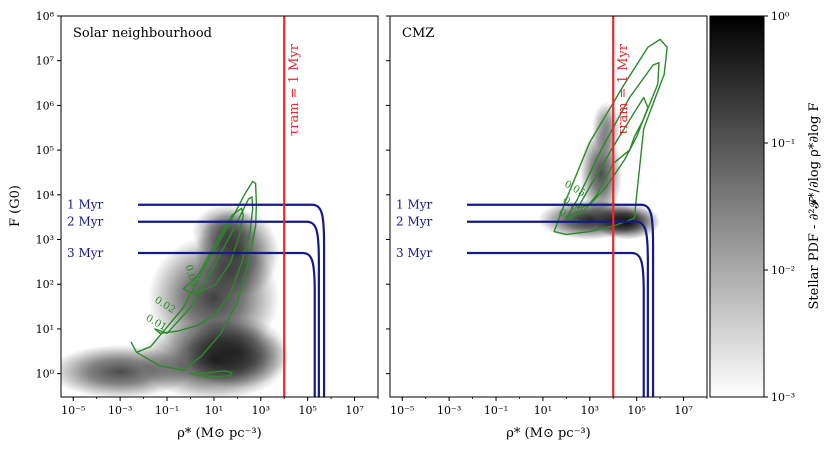  What do you see at coordinates (45, 16) in the screenshot?
I see `y-tick-label: 10⁸` at bounding box center [45, 16].